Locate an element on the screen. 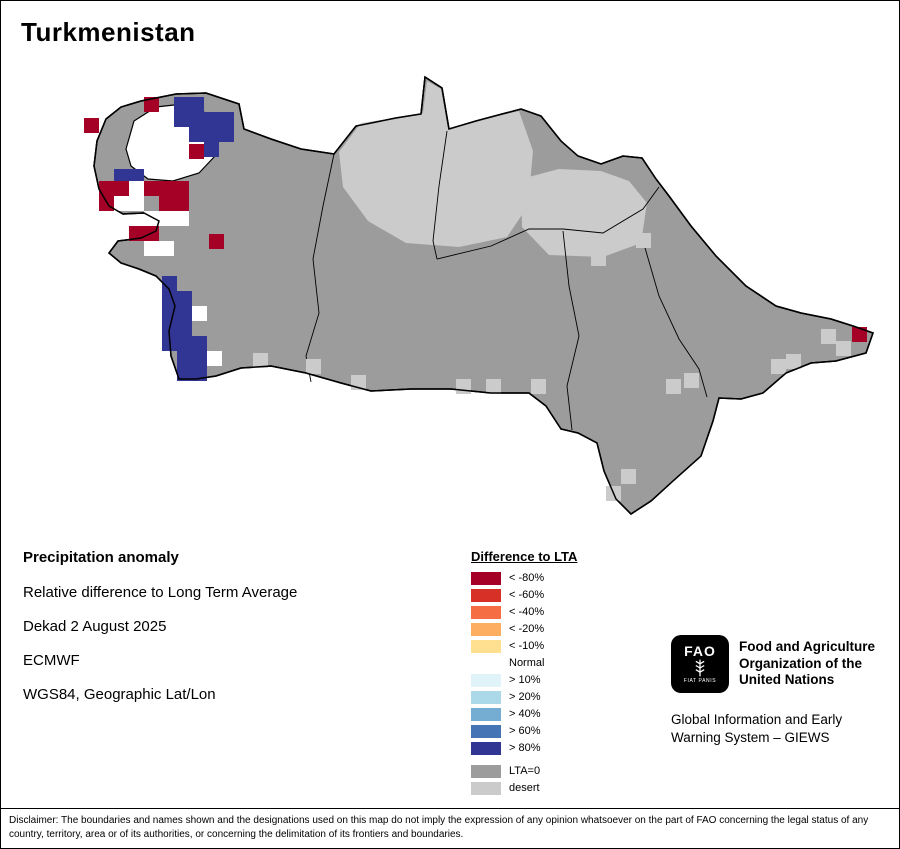  legend-item: < -80% is located at coordinates (546, 578).